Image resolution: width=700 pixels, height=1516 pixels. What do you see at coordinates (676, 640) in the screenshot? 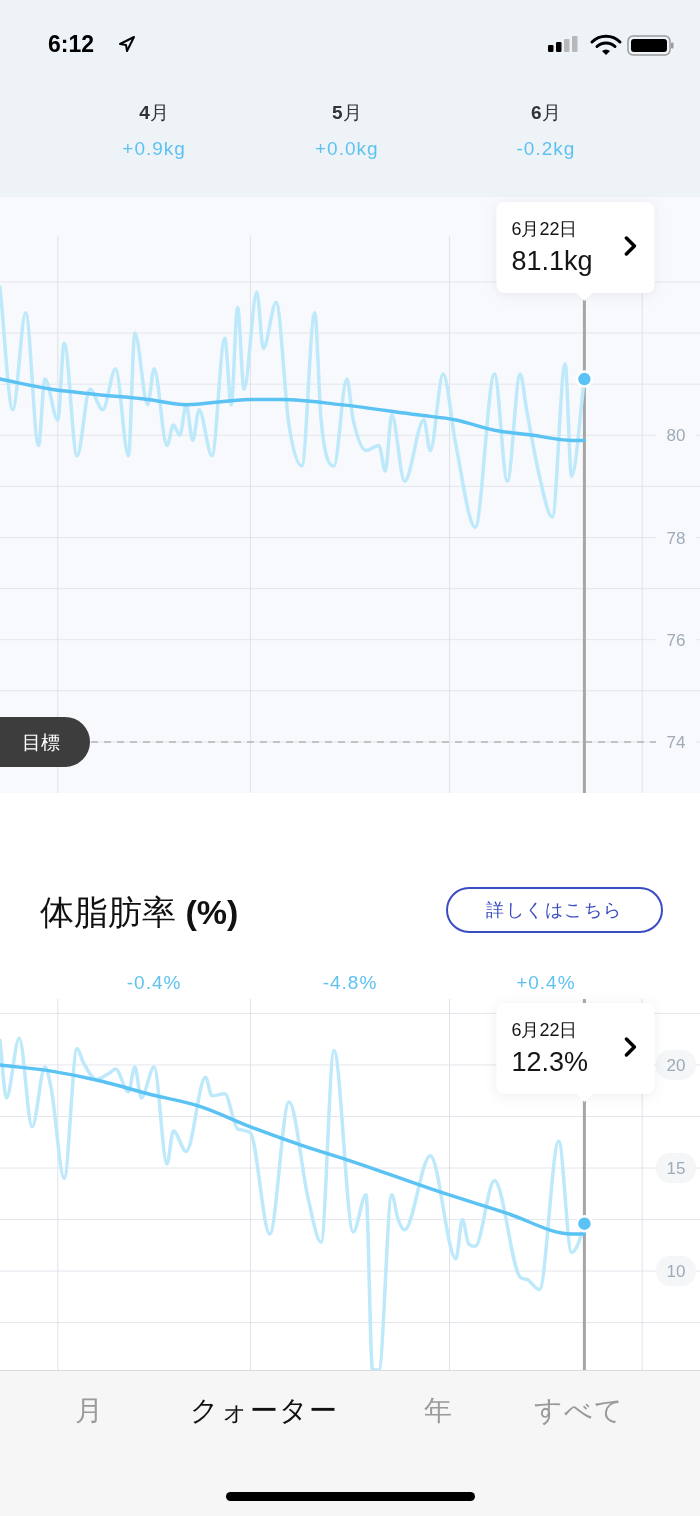
I see `y-tick-label: 76` at bounding box center [676, 640].